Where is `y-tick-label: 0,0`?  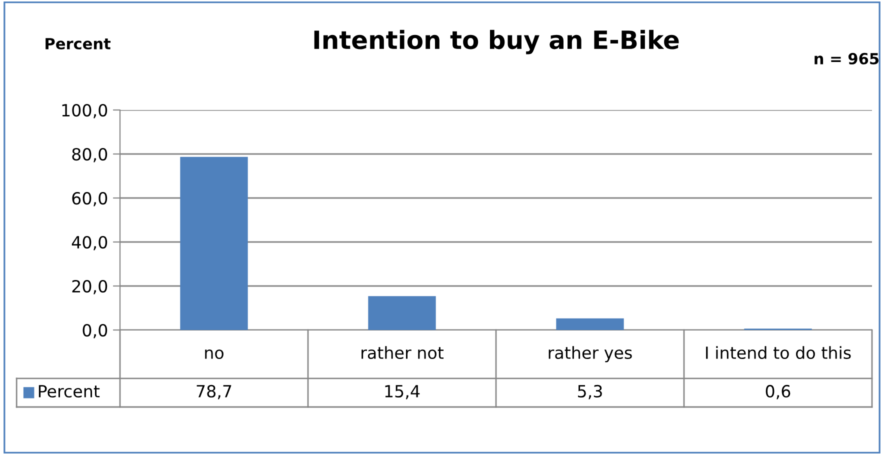
y-tick-label: 0,0 is located at coordinates (95, 331).